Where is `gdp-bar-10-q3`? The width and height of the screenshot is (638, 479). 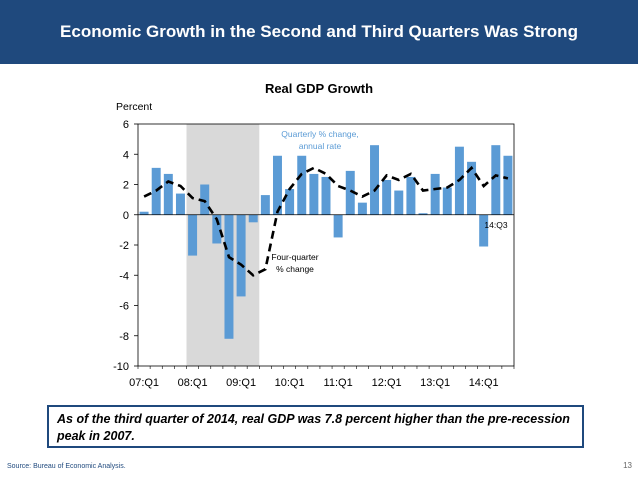
gdp-bar-10-q3 is located at coordinates (314, 194).